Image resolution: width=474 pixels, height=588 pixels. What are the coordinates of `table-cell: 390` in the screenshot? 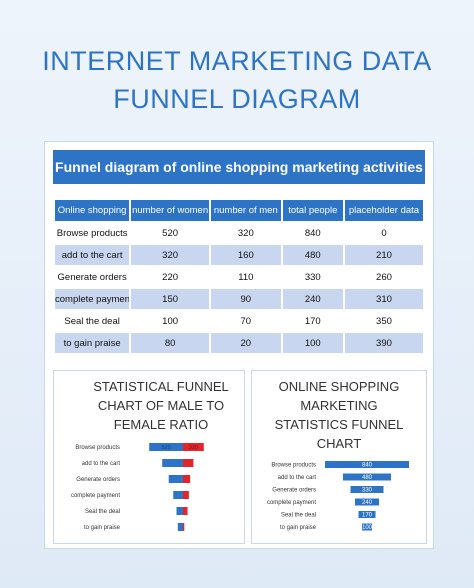 It's located at (383, 343).